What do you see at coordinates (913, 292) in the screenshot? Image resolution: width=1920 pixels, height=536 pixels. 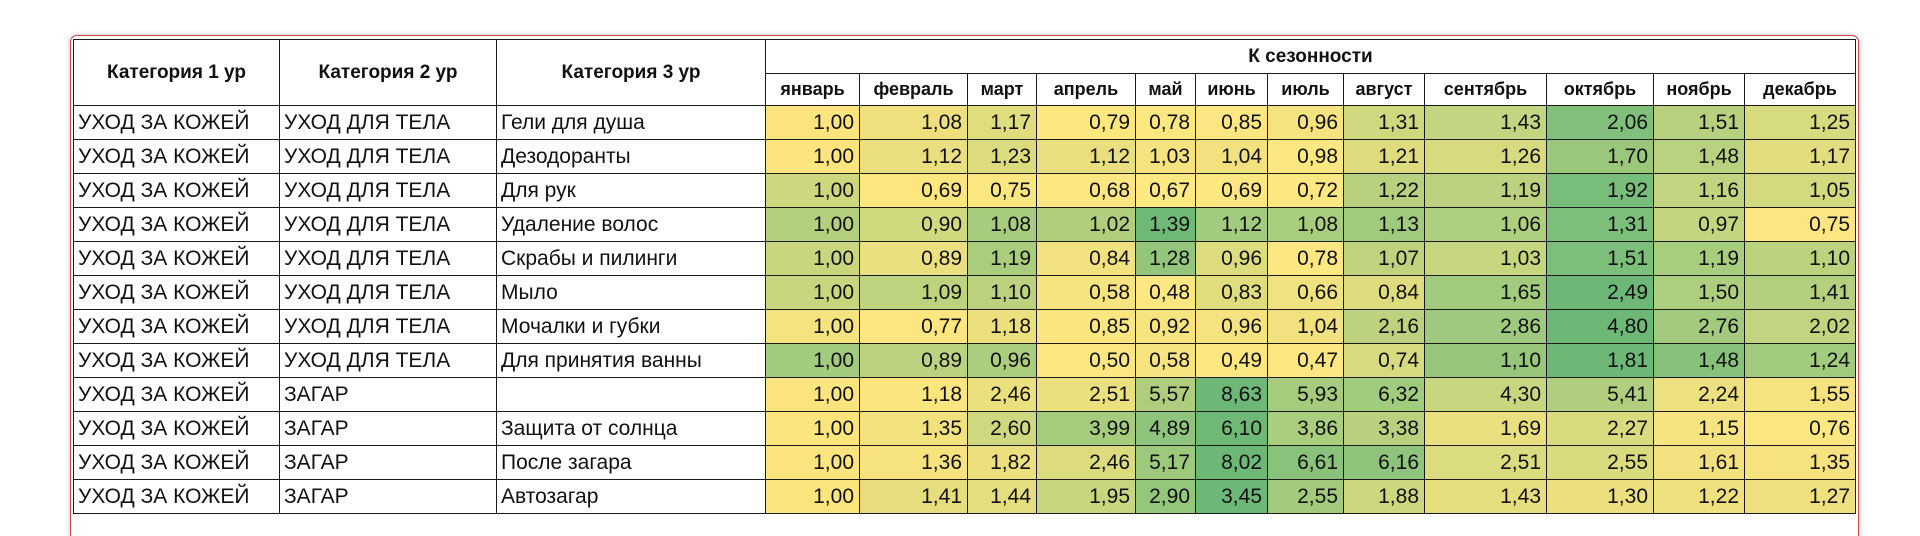 I see `cell-seasonality-value: 1,09` at bounding box center [913, 292].